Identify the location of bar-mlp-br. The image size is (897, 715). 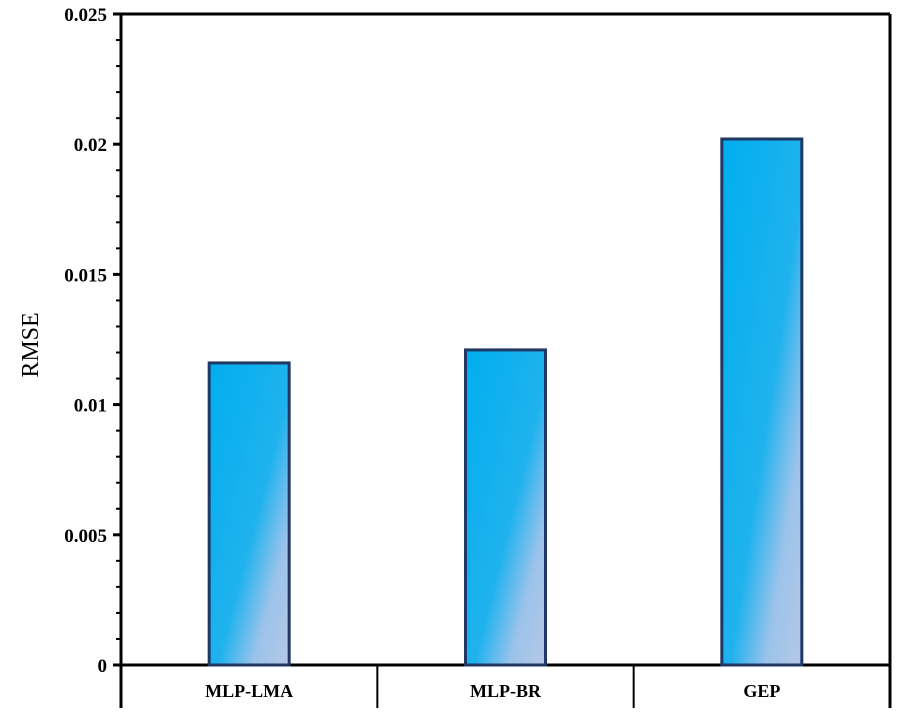
(505, 507).